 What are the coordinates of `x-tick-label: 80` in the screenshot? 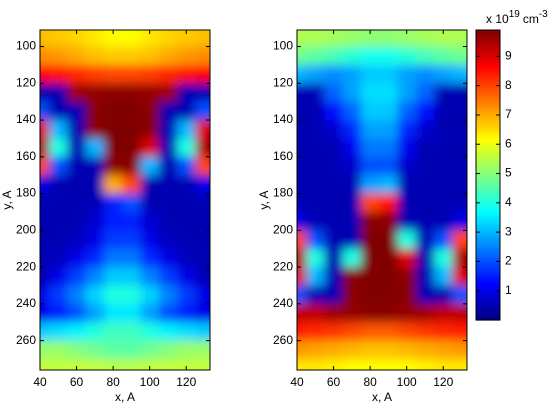 It's located at (370, 382).